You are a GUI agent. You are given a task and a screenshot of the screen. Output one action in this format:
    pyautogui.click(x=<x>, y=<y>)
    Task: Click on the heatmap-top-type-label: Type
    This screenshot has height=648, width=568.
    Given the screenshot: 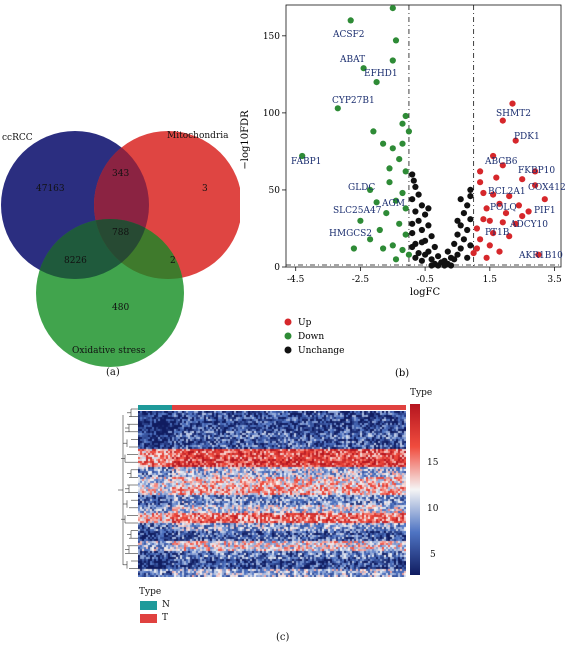 What is the action you would take?
    pyautogui.click(x=421, y=393)
    